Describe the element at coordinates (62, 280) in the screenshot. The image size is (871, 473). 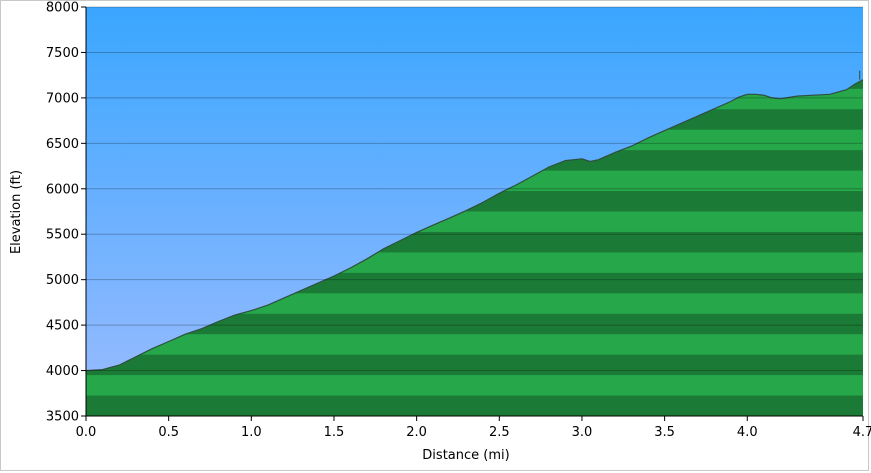
I see `y-tick-label: 5000` at that location.